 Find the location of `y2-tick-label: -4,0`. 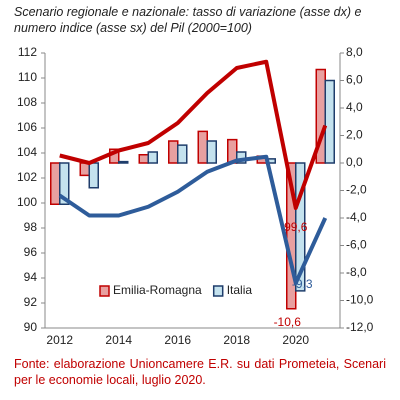

y2-tick-label: -4,0 is located at coordinates (356, 217).